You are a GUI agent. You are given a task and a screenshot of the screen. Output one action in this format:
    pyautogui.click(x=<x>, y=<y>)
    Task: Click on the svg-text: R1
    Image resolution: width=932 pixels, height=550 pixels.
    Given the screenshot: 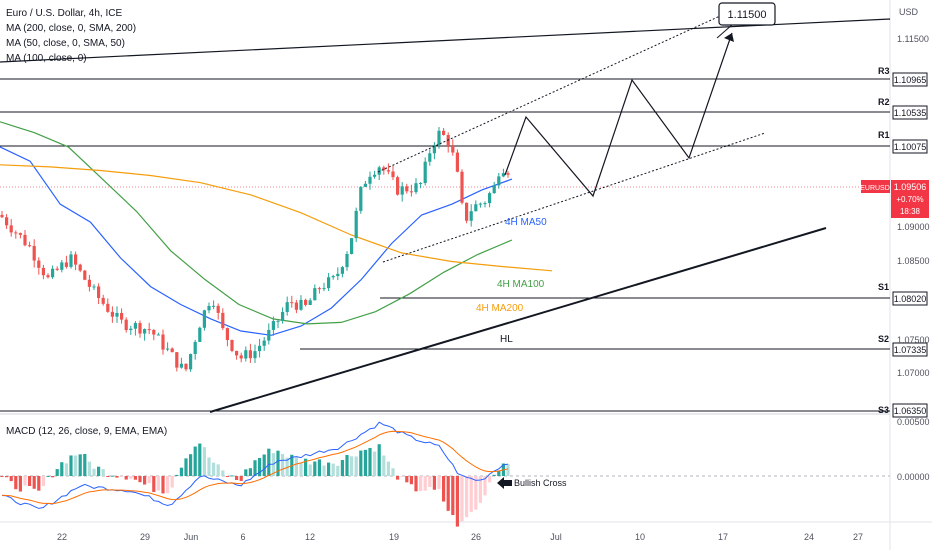 What is the action you would take?
    pyautogui.click(x=884, y=135)
    